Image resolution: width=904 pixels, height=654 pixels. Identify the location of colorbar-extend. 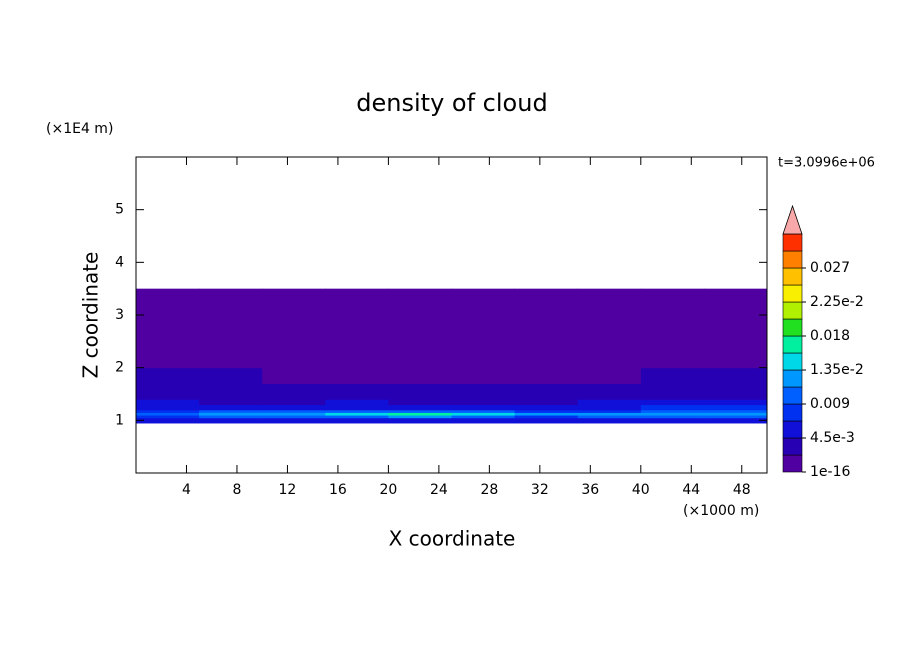
(792, 219).